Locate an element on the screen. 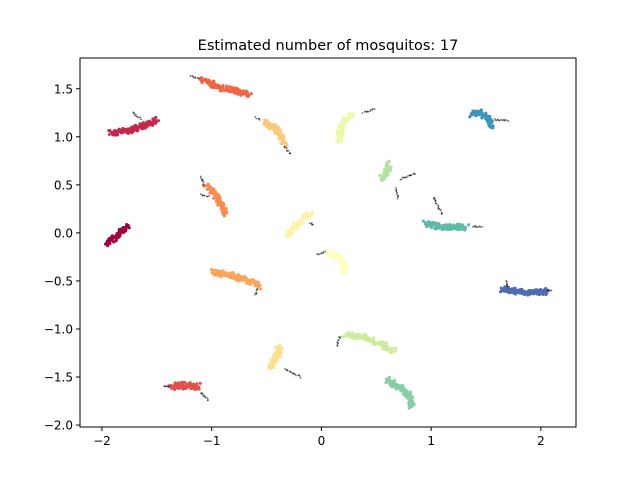  chart-title: Estimated number of mosquitos: 17 is located at coordinates (328, 46).